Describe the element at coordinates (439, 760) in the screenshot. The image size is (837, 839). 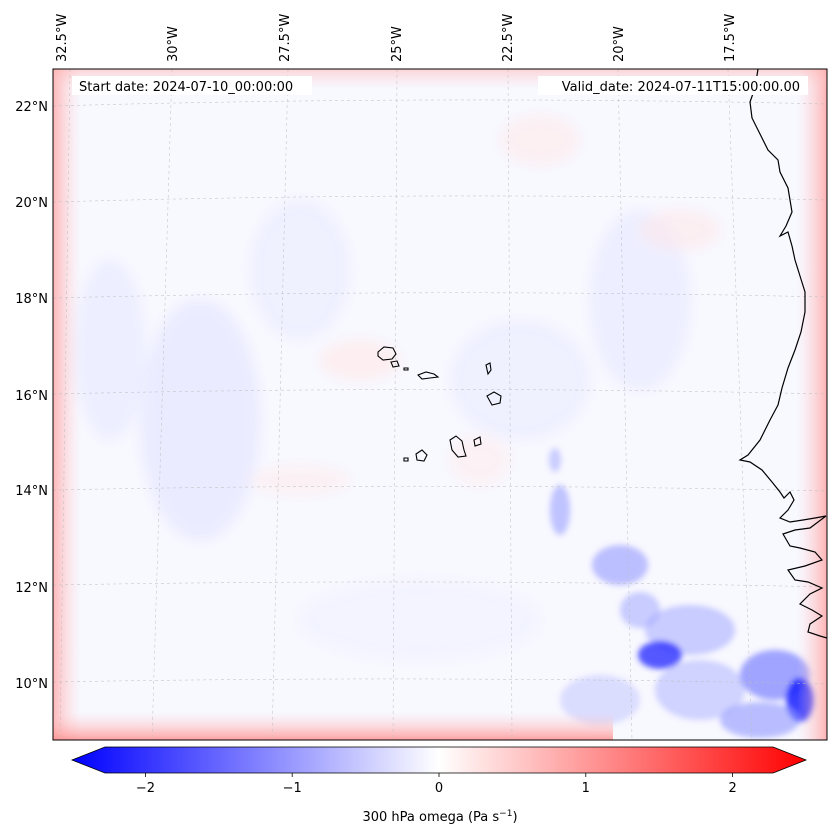
I see `colorbar-bar` at that location.